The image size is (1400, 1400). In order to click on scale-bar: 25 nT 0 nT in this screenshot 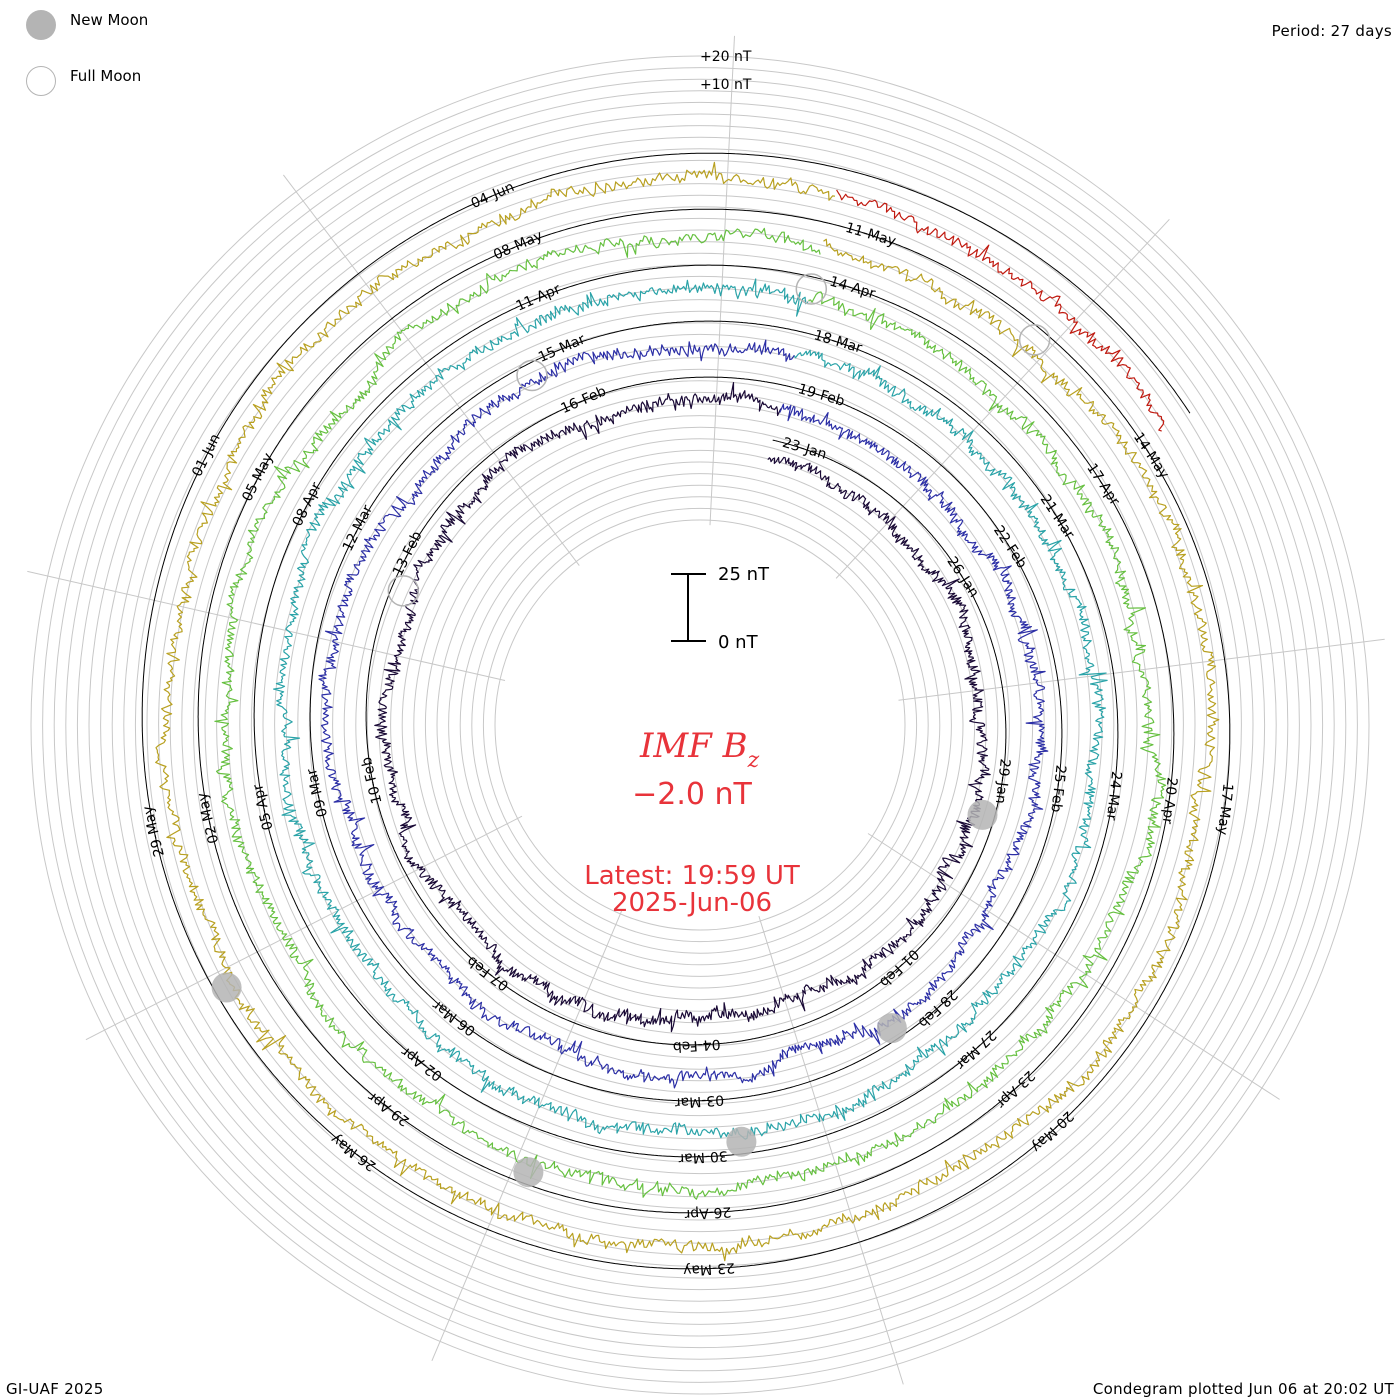, I will do `click(720, 608)`.